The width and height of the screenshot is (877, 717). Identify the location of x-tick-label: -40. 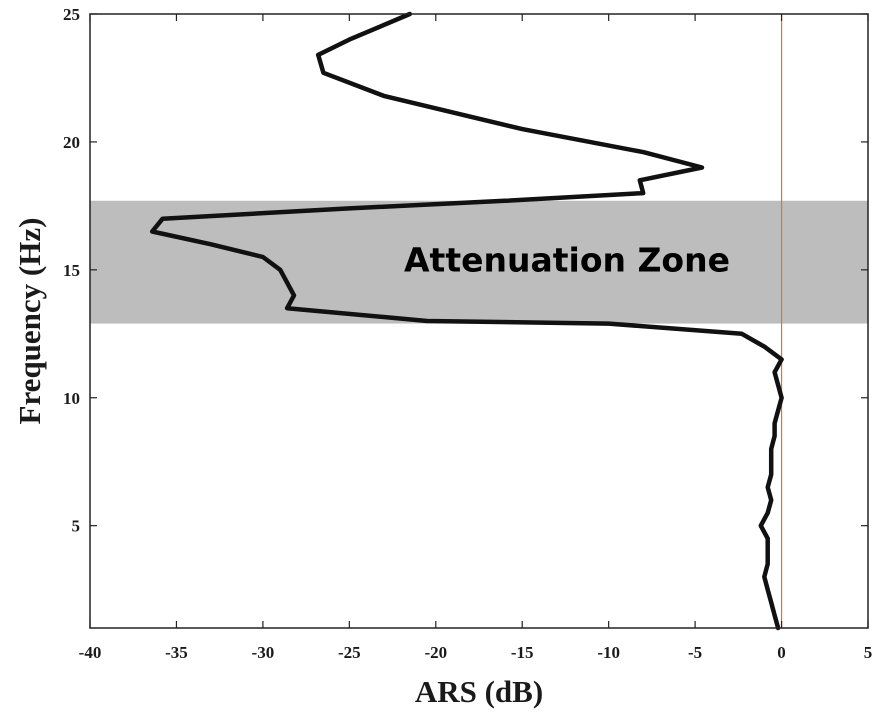
(90, 652).